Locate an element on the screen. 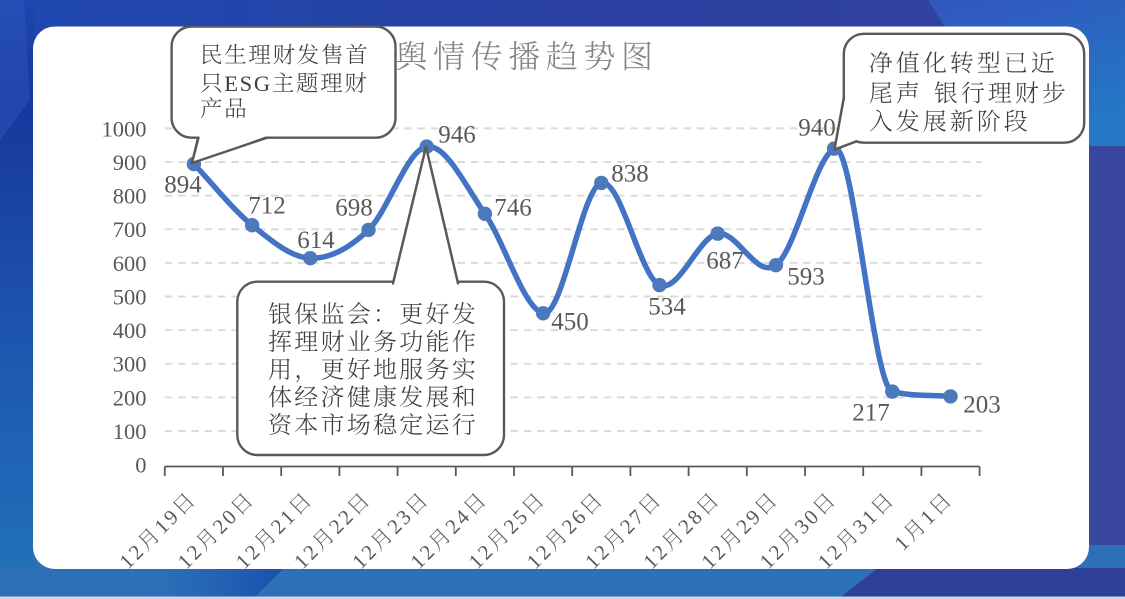 This screenshot has height=599, width=1125. svg-text: 687 is located at coordinates (725, 260).